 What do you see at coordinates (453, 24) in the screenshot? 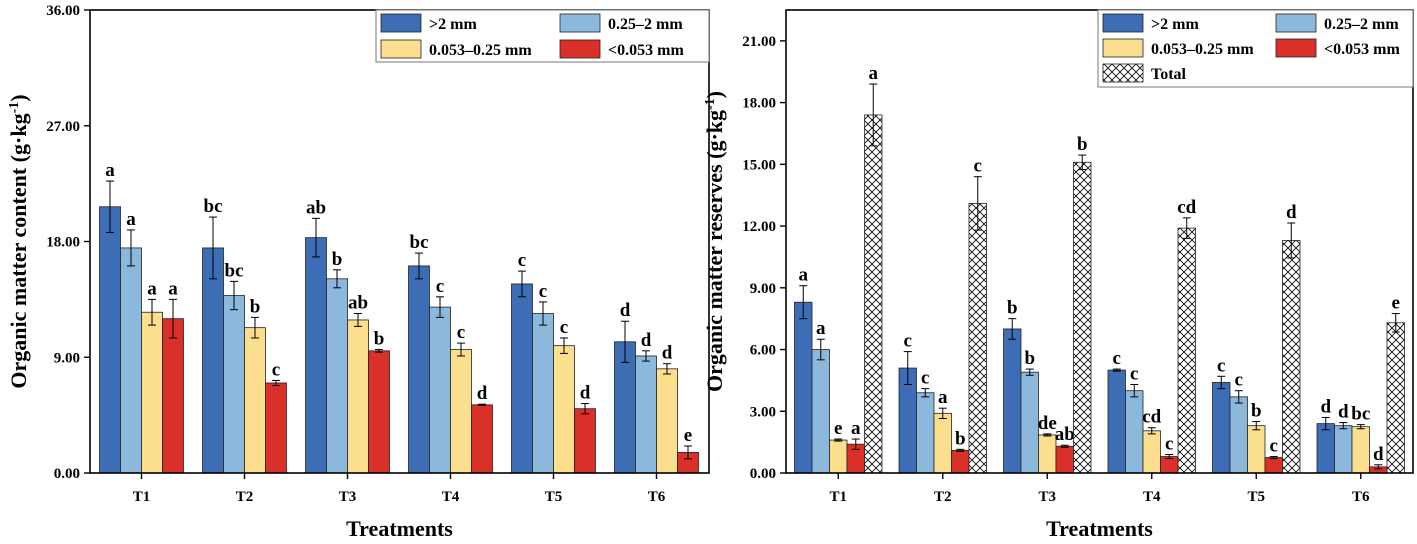
I see `legend-label: >2 mm` at bounding box center [453, 24].